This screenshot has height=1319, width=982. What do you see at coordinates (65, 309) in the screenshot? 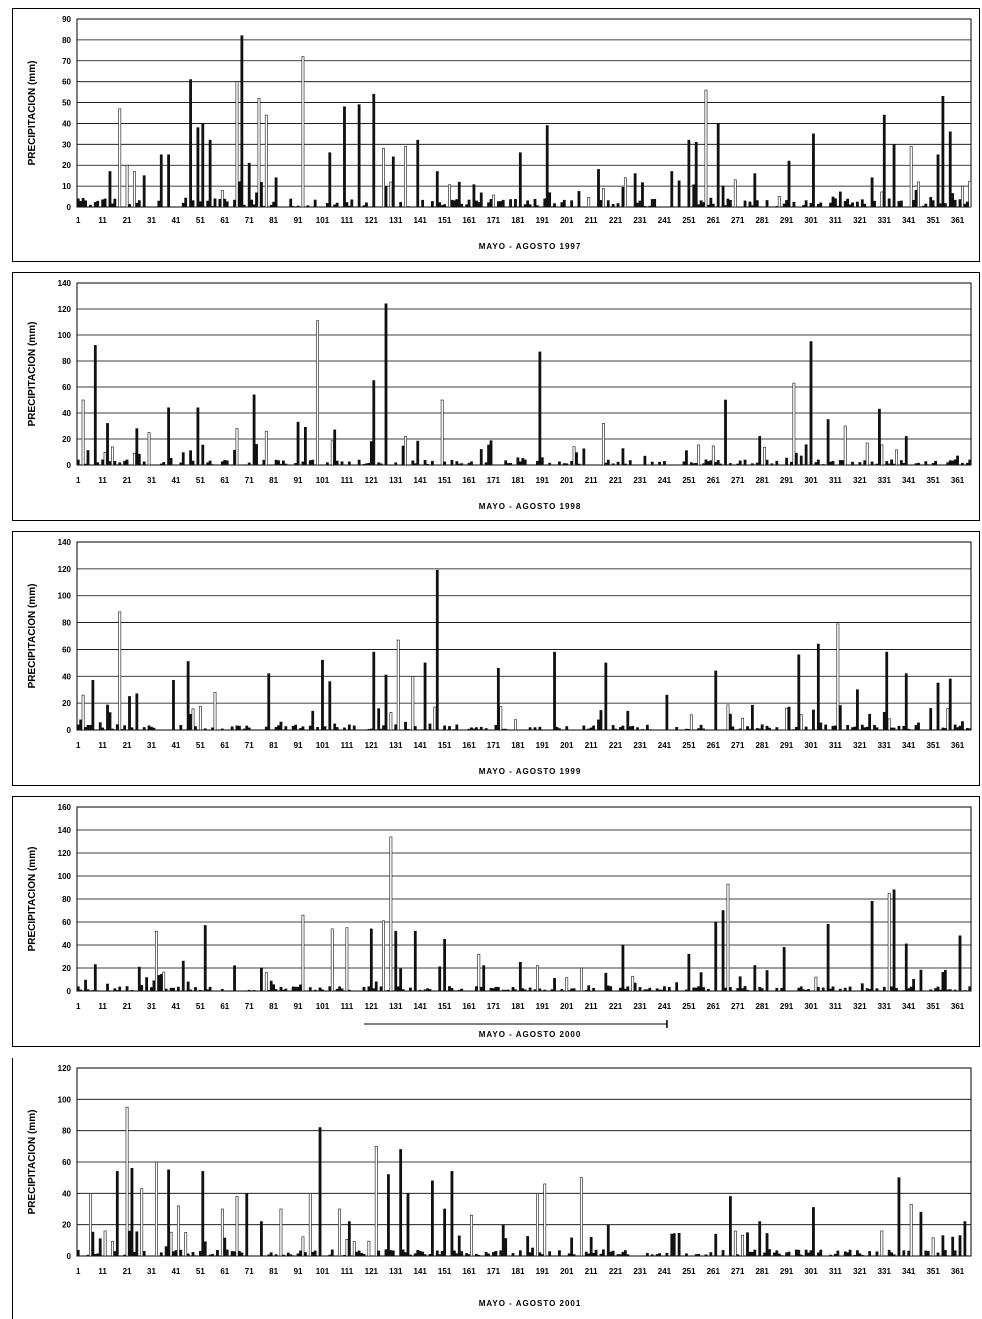
I see `y-tick-label: 120` at bounding box center [65, 309].